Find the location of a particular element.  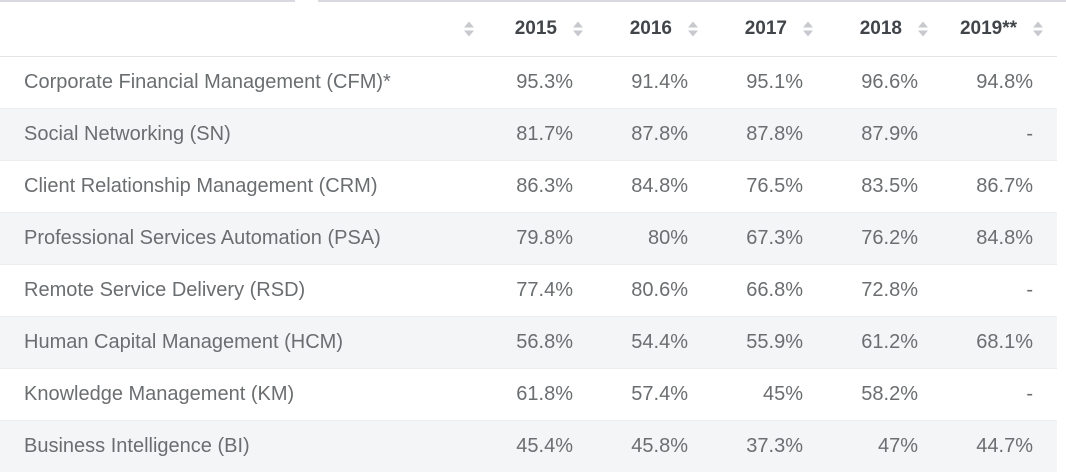

value-cell: 57.4% is located at coordinates (654, 393).